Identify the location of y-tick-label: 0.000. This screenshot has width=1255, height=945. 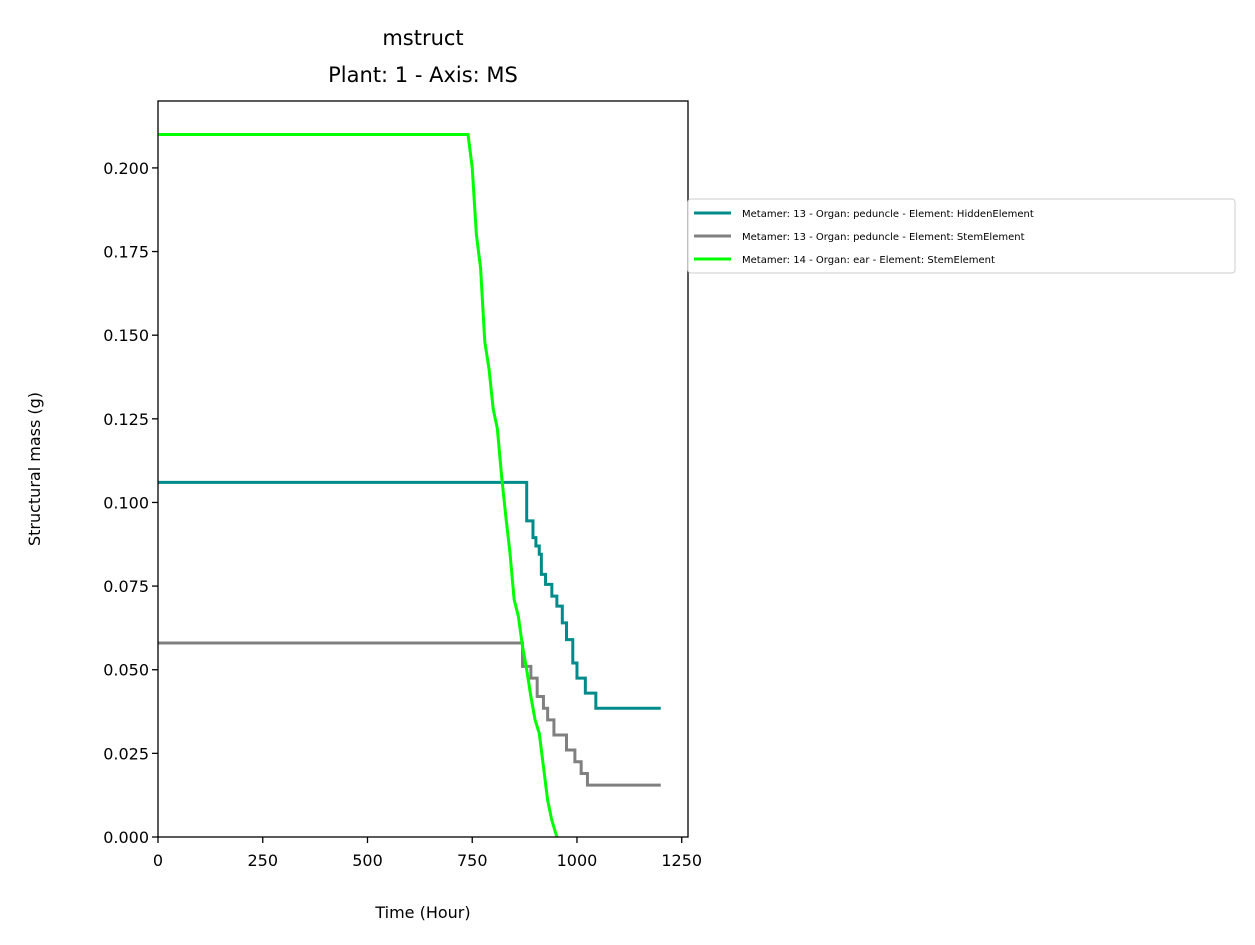
(126, 837).